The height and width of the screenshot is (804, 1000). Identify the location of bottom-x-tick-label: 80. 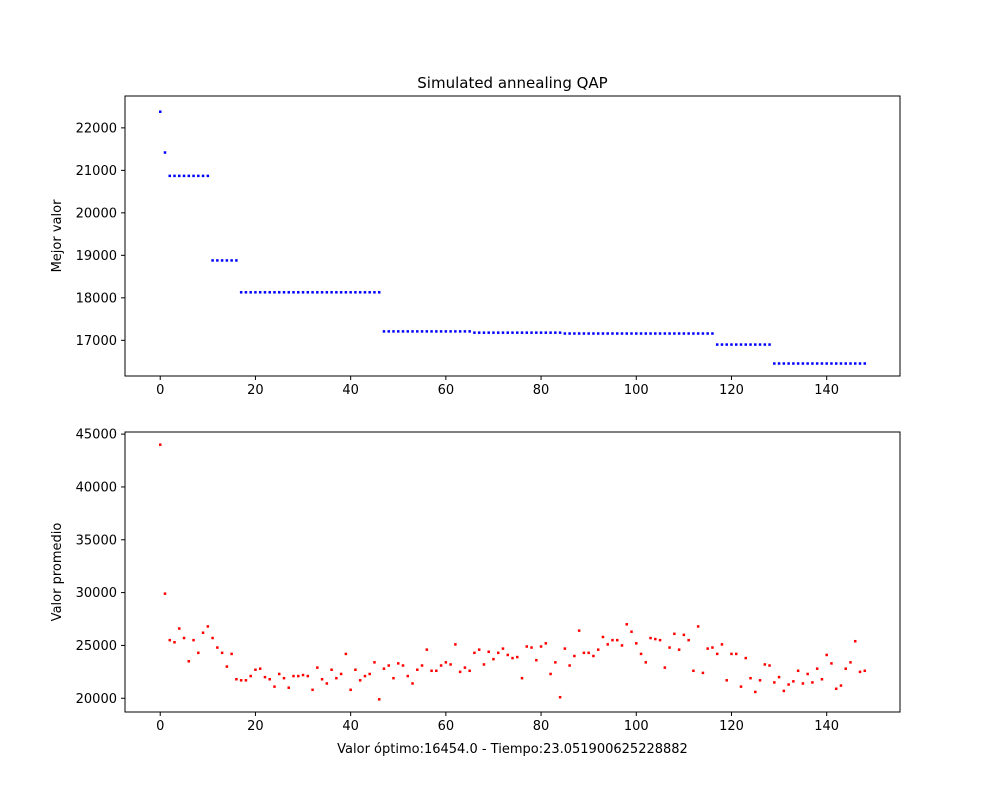
(541, 726).